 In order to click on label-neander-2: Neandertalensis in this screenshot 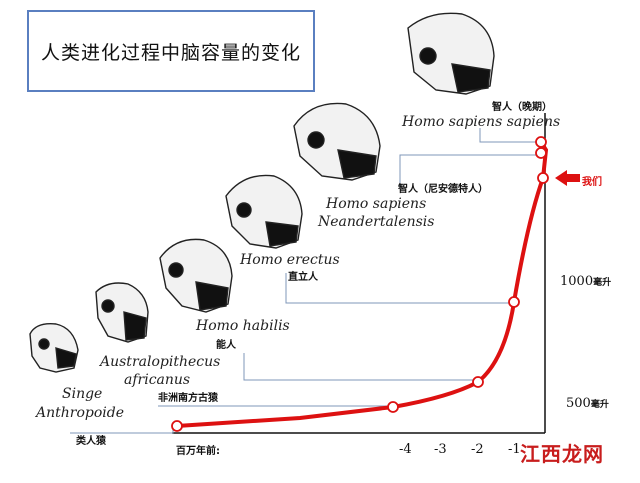, I will do `click(376, 222)`.